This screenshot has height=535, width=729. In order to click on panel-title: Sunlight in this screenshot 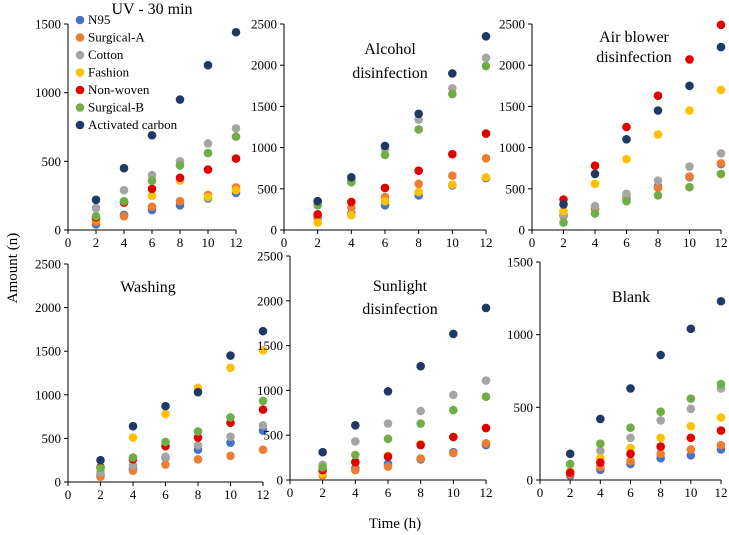, I will do `click(400, 286)`.